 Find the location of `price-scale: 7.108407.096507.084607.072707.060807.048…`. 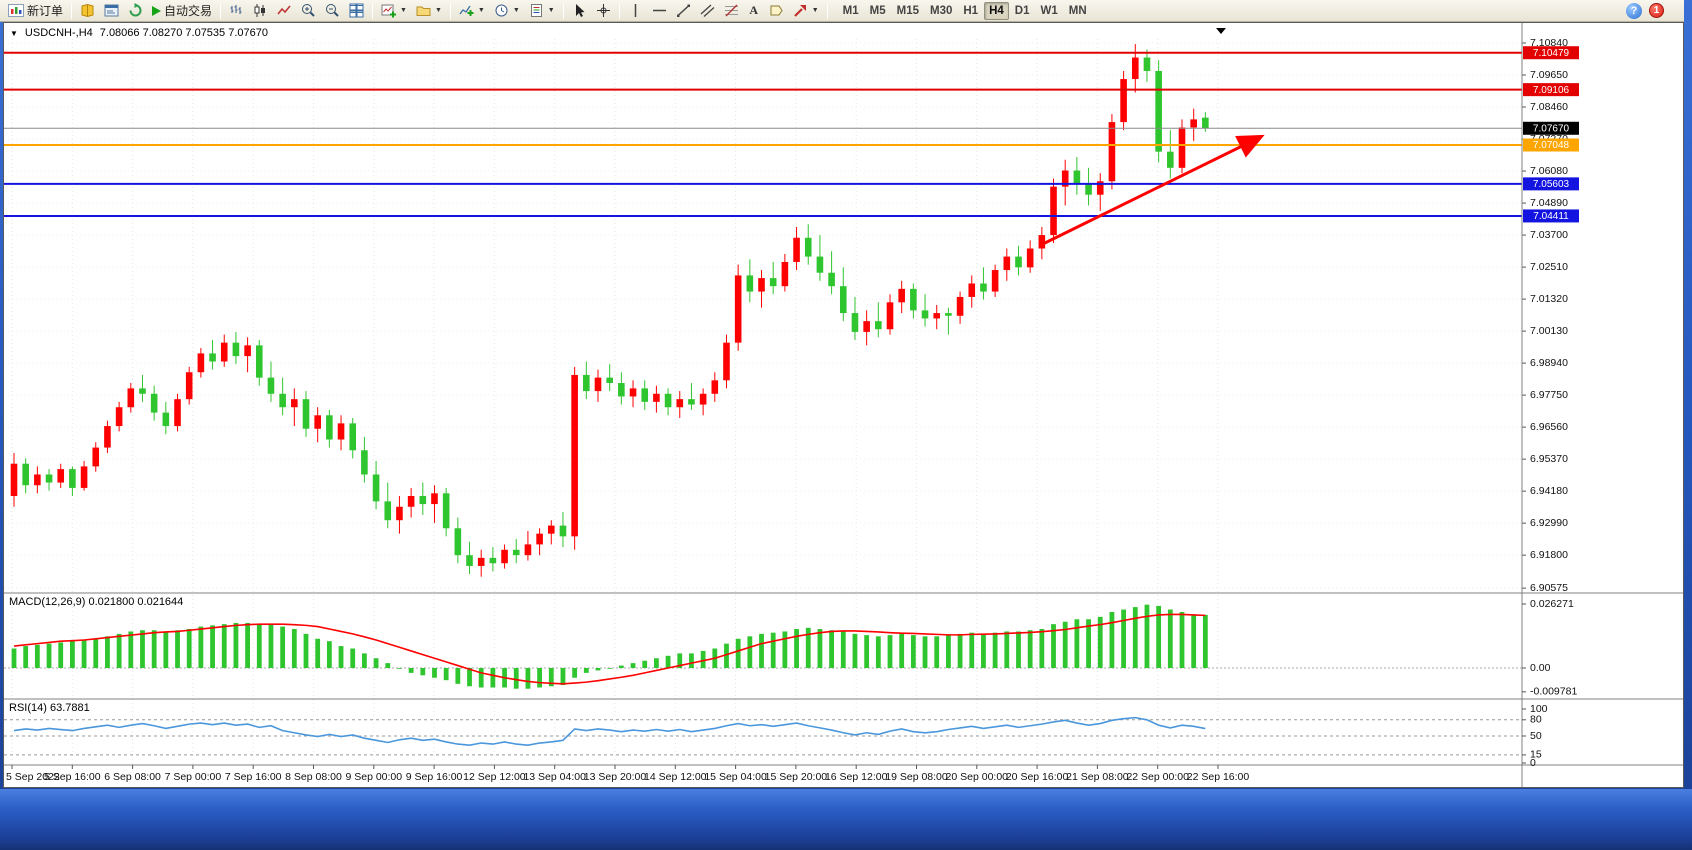

price-scale: 7.108407.096507.084607.072707.060807.048… is located at coordinates (1545, 315).